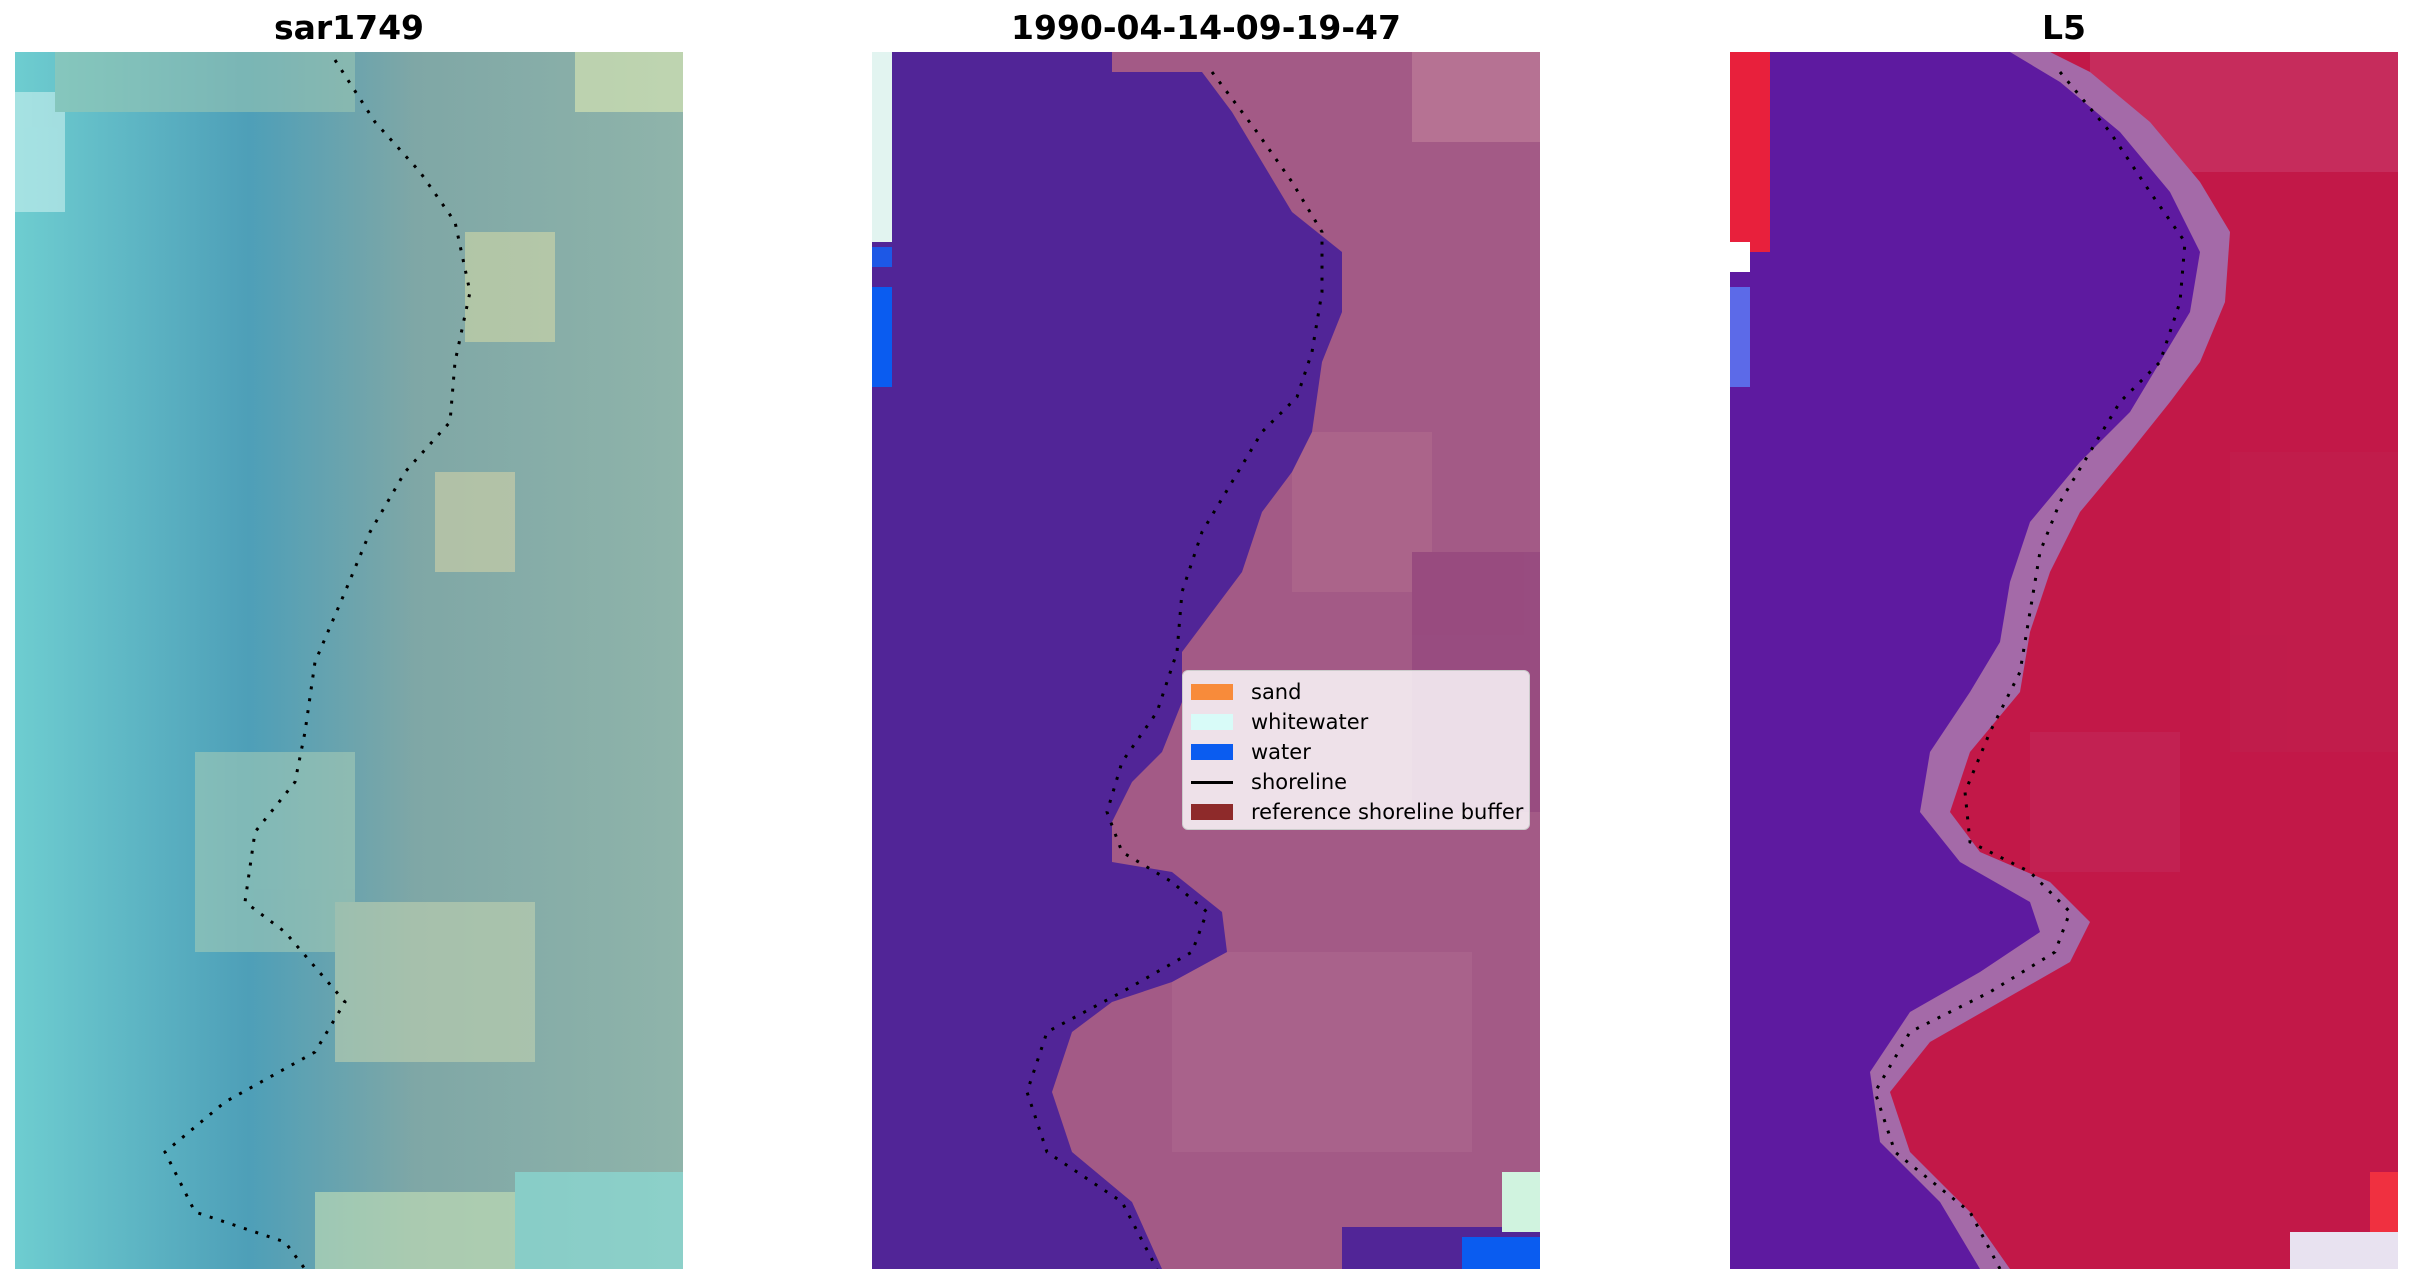  I want to click on legend-item-whitewater: whitewater, so click(1356, 722).